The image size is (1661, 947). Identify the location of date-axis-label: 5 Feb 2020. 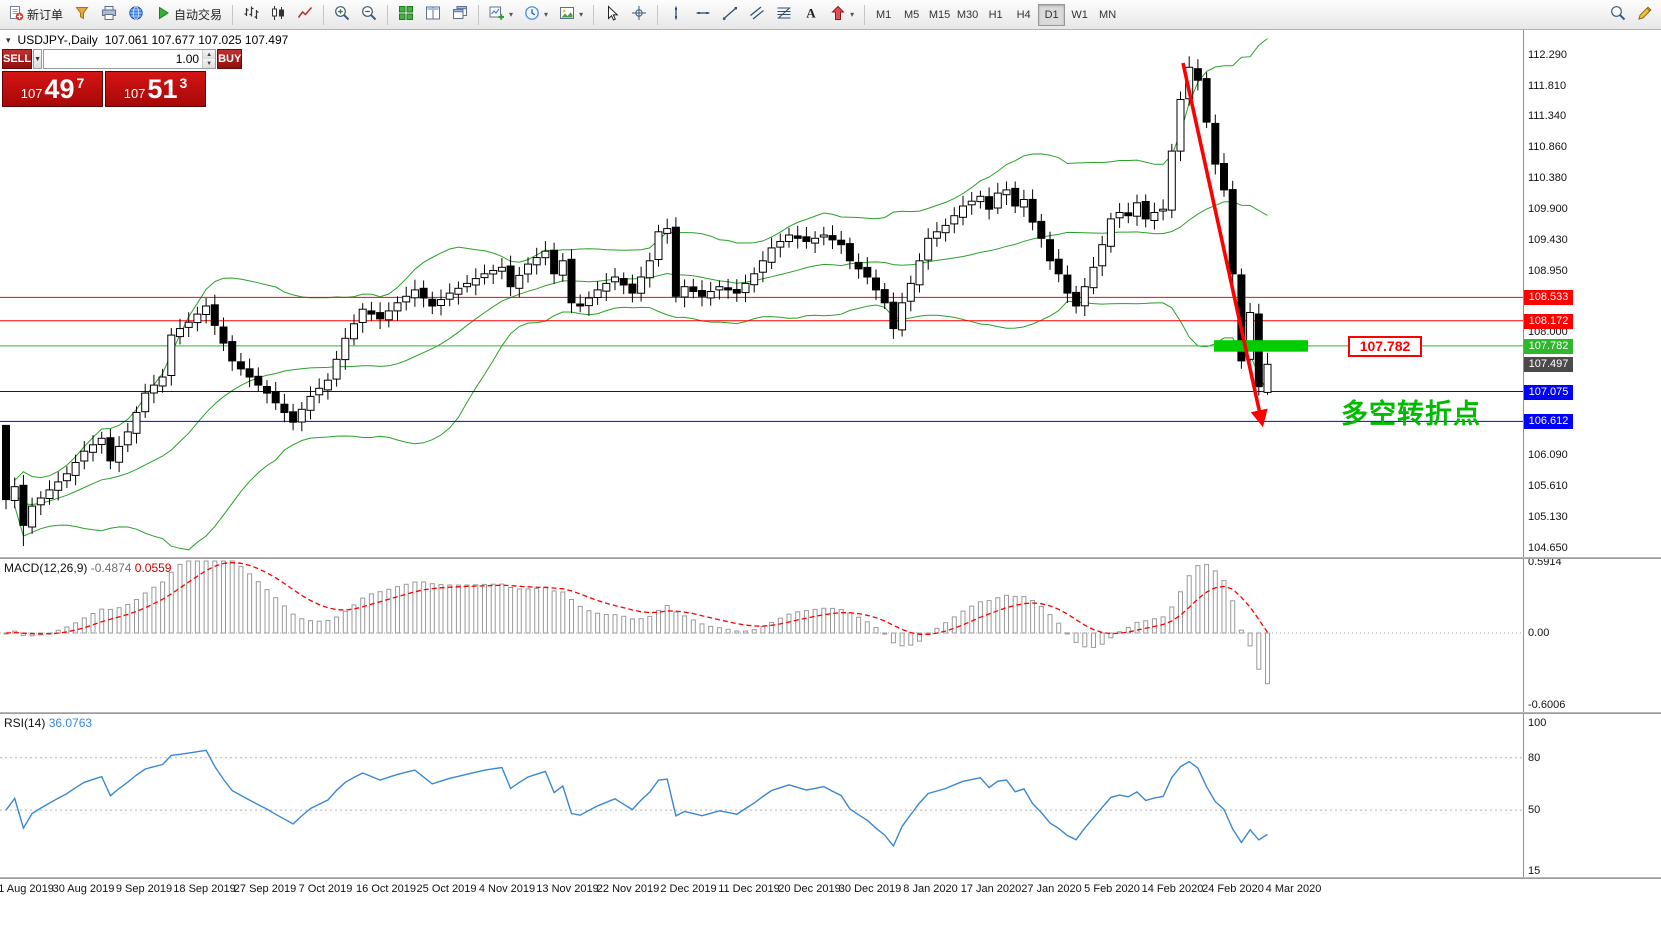
(1112, 889).